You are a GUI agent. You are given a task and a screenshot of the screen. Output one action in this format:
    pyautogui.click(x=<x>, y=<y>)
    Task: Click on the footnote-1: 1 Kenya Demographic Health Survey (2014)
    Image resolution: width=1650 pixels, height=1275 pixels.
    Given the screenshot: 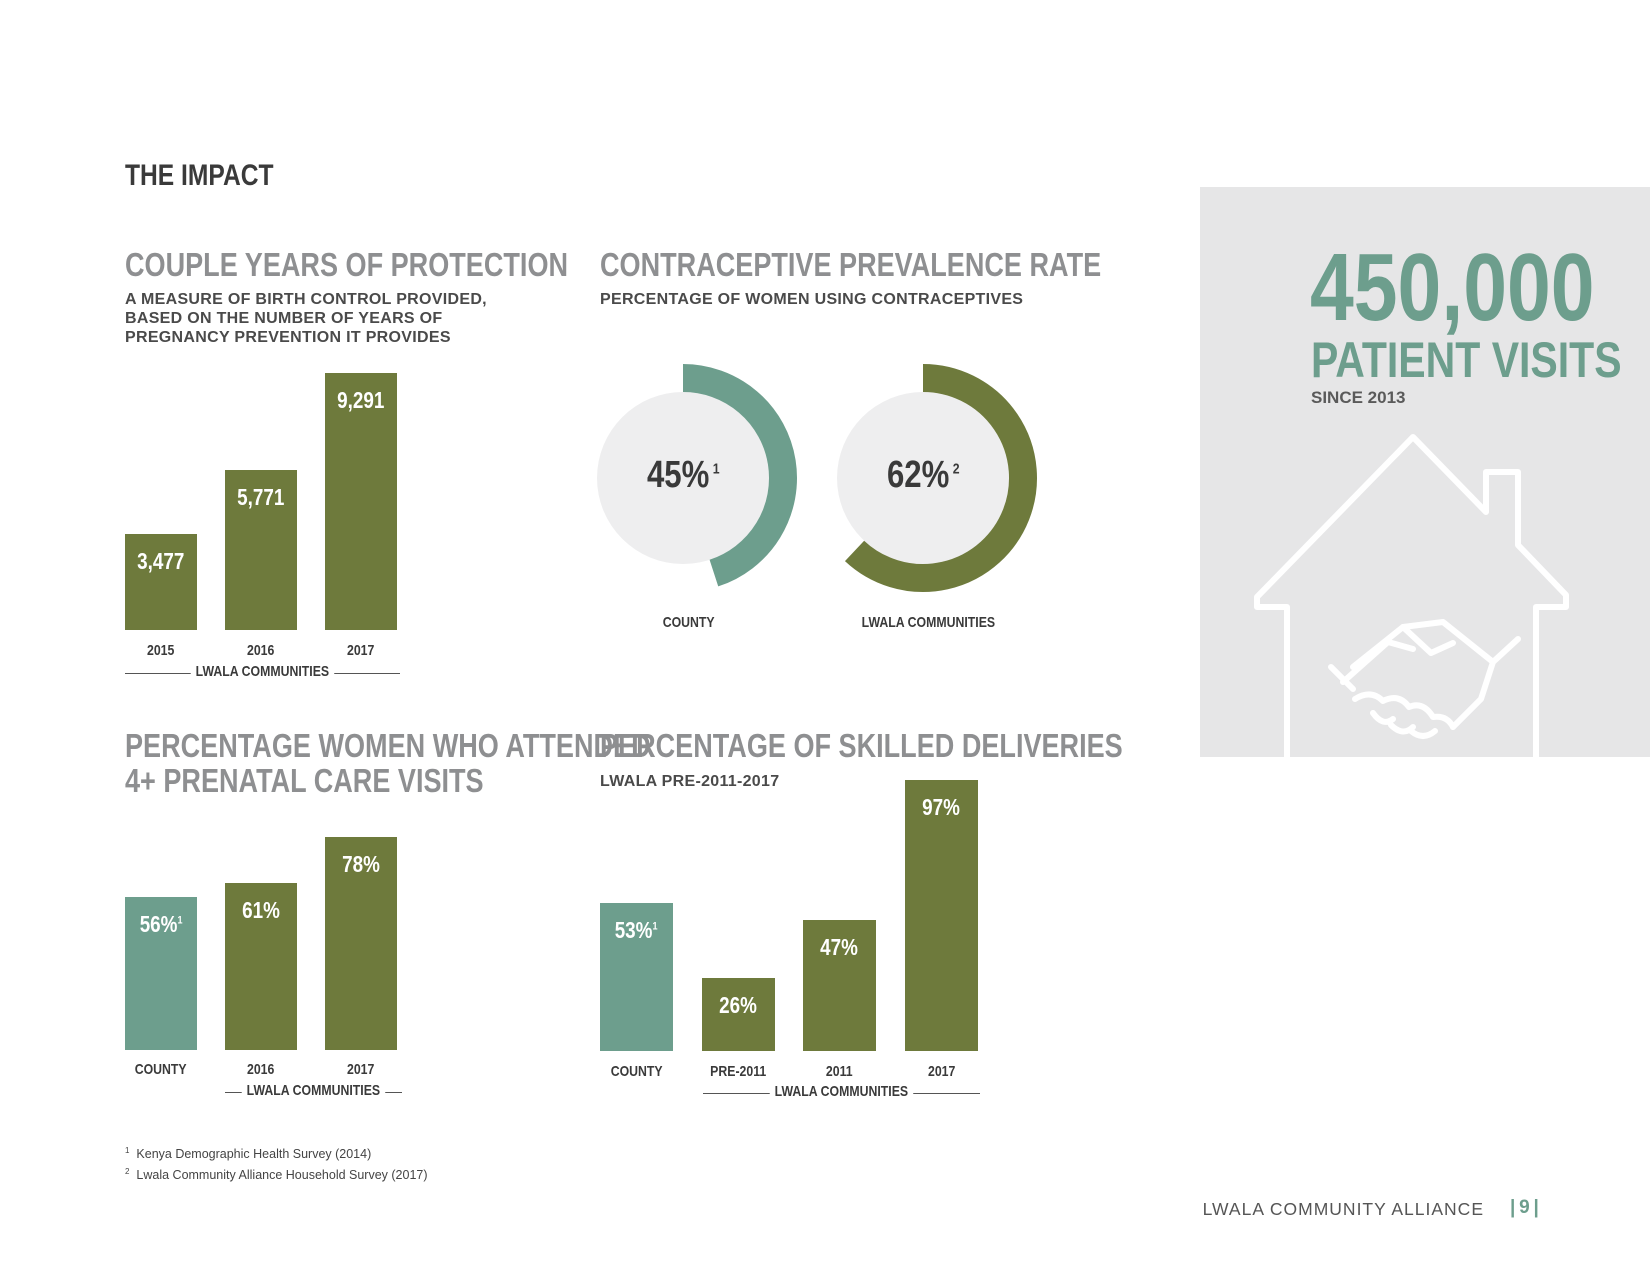 What is the action you would take?
    pyautogui.click(x=276, y=1152)
    